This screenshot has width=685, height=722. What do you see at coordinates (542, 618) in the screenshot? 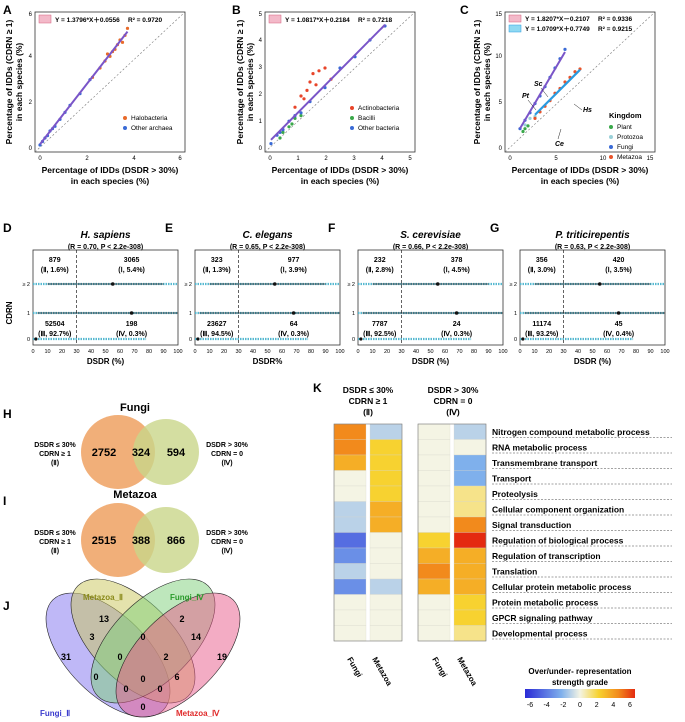
I see `heatmap-row-label: GPCR signaling pathway` at bounding box center [542, 618].